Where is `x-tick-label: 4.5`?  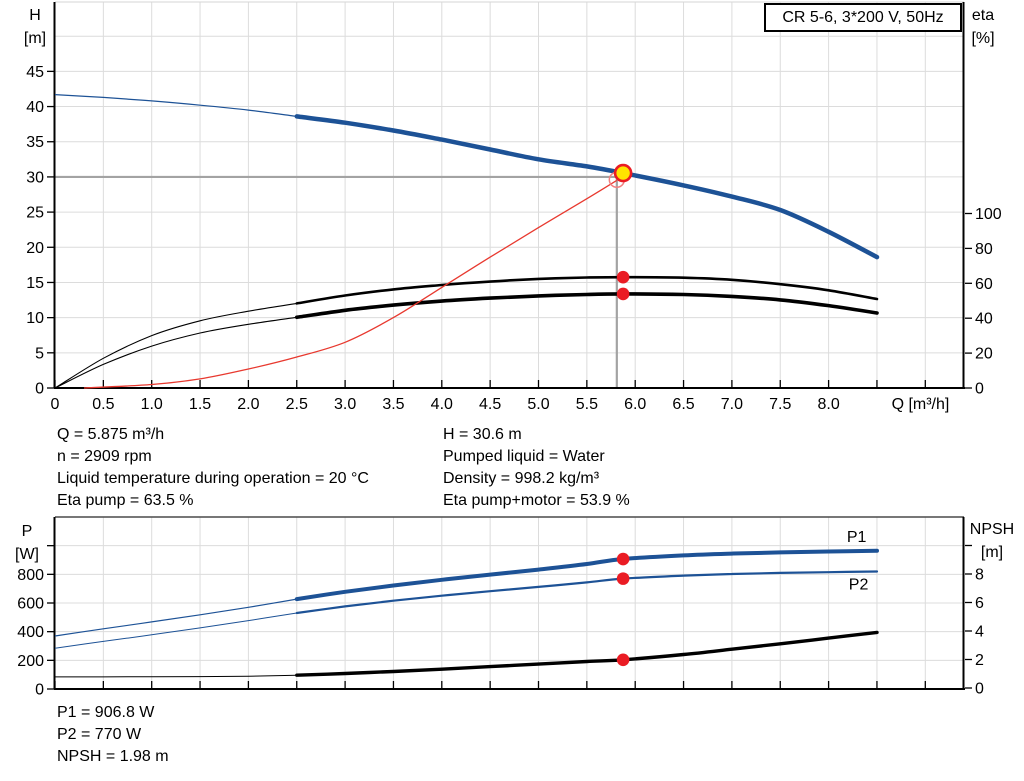 x-tick-label: 4.5 is located at coordinates (490, 404).